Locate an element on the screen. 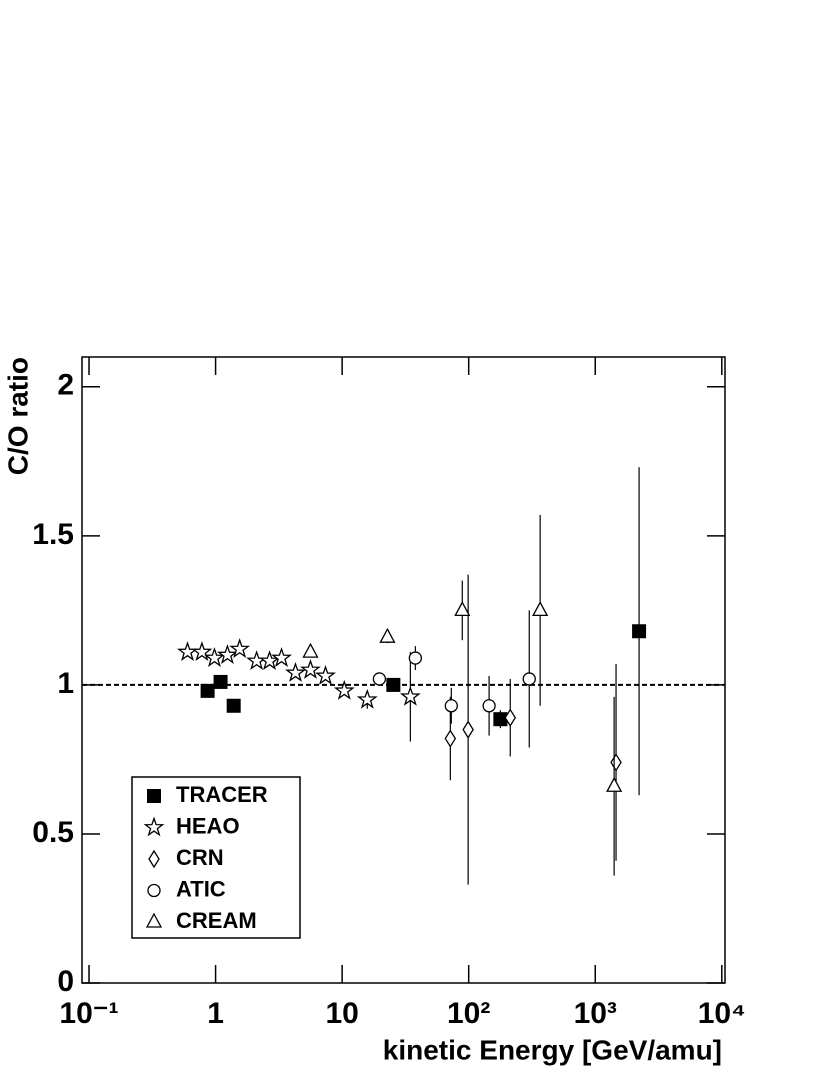 The height and width of the screenshot is (1075, 830). y-tick-label: 0 is located at coordinates (65, 981).